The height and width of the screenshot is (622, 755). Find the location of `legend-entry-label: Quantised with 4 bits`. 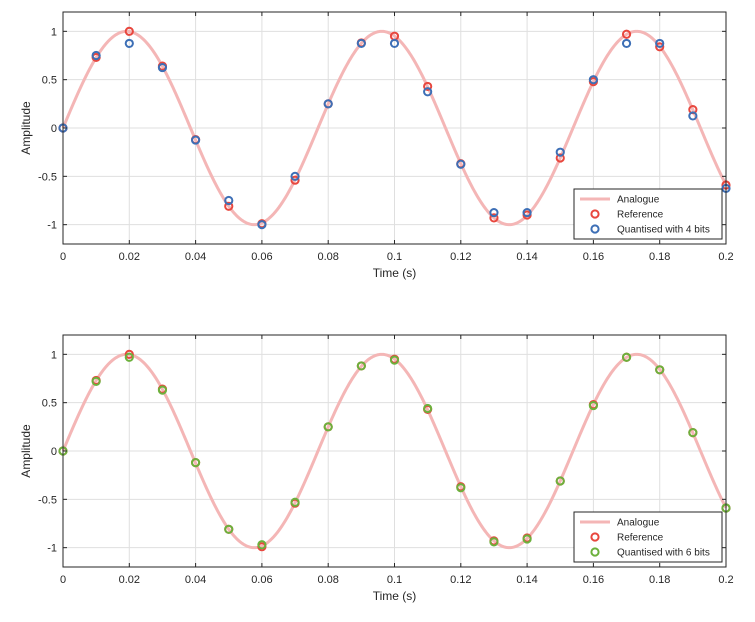

legend-entry-label: Quantised with 4 bits is located at coordinates (663, 230).